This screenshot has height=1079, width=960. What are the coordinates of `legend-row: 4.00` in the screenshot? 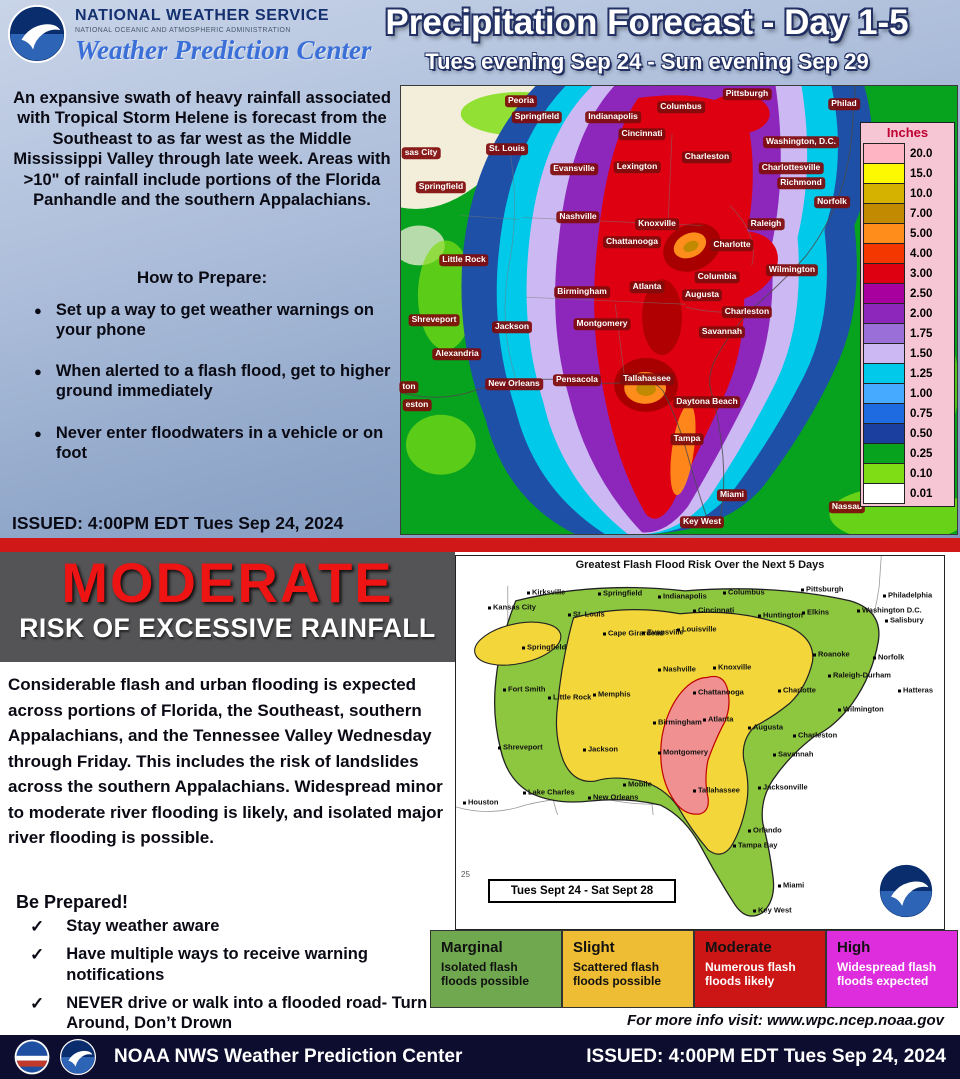 It's located at (907, 253).